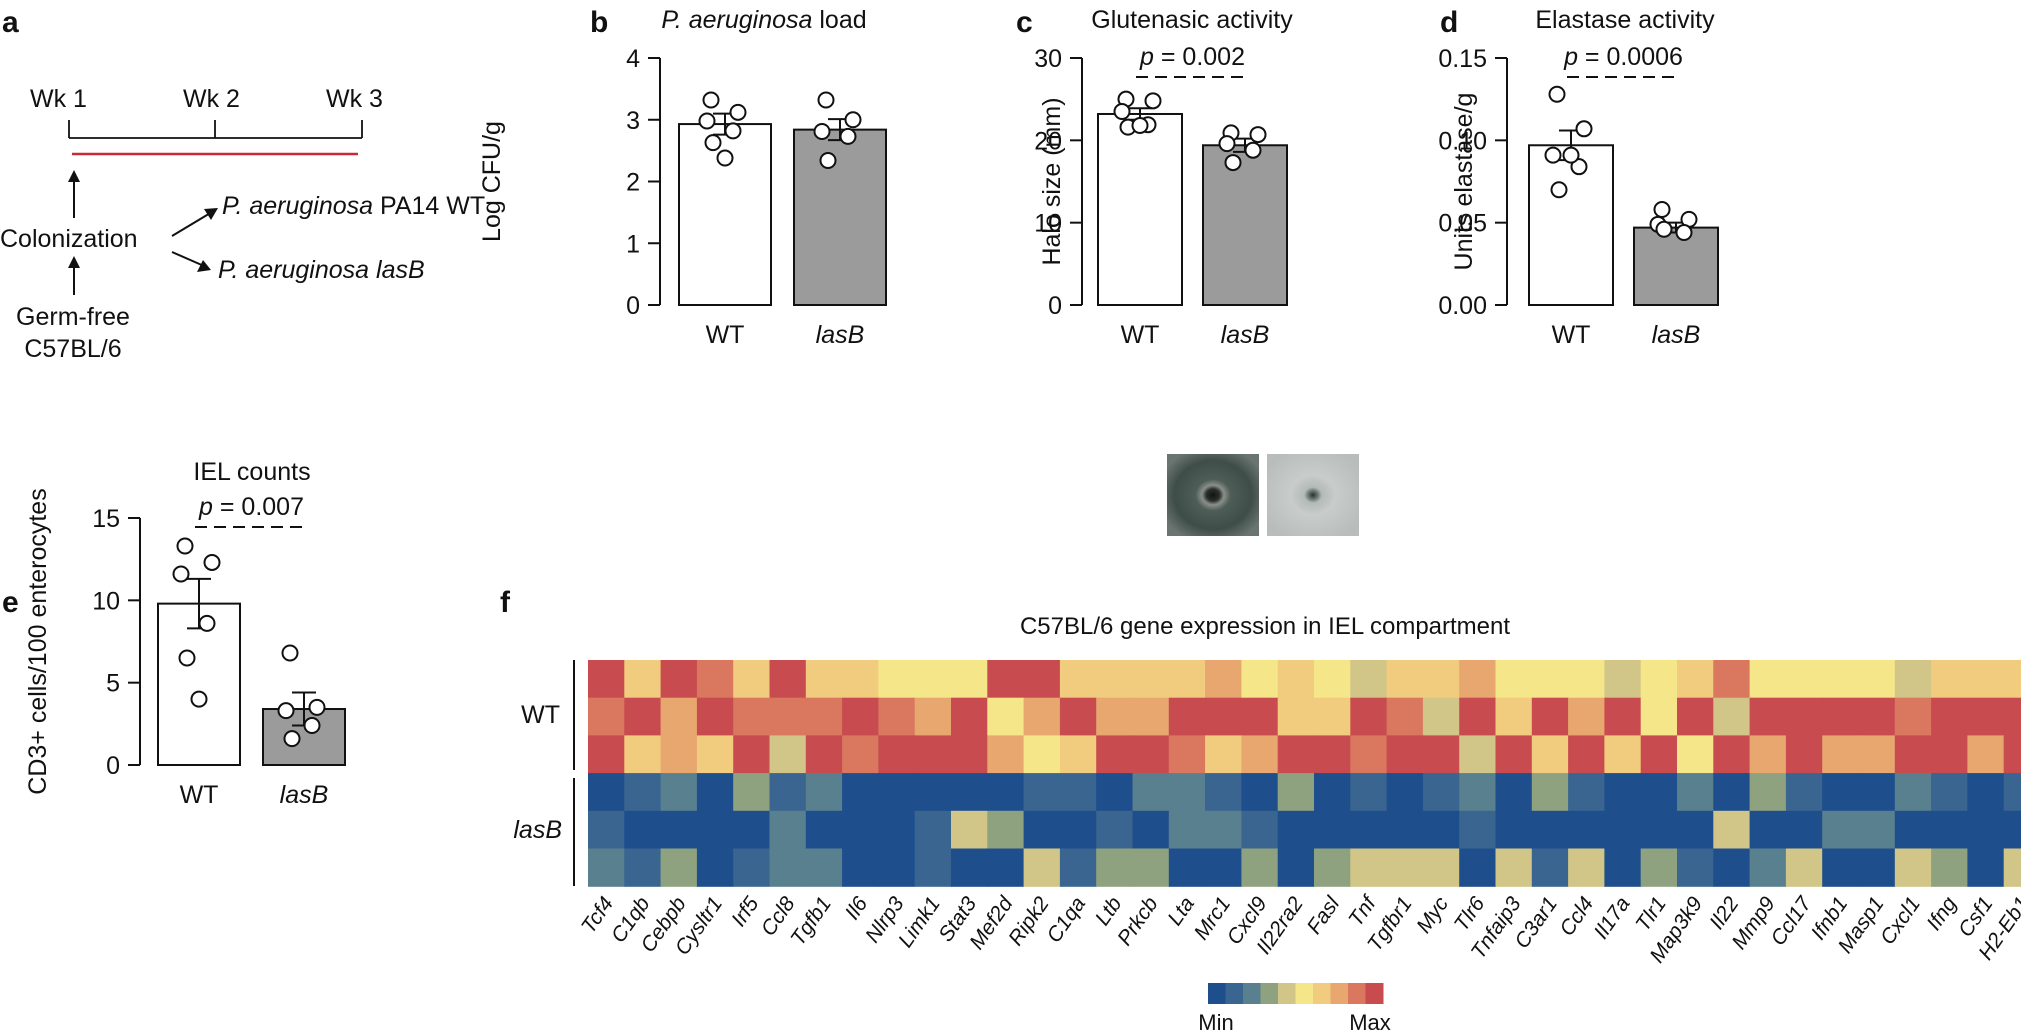  What do you see at coordinates (1146, 57) in the screenshot?
I see `p-symbol: p` at bounding box center [1146, 57].